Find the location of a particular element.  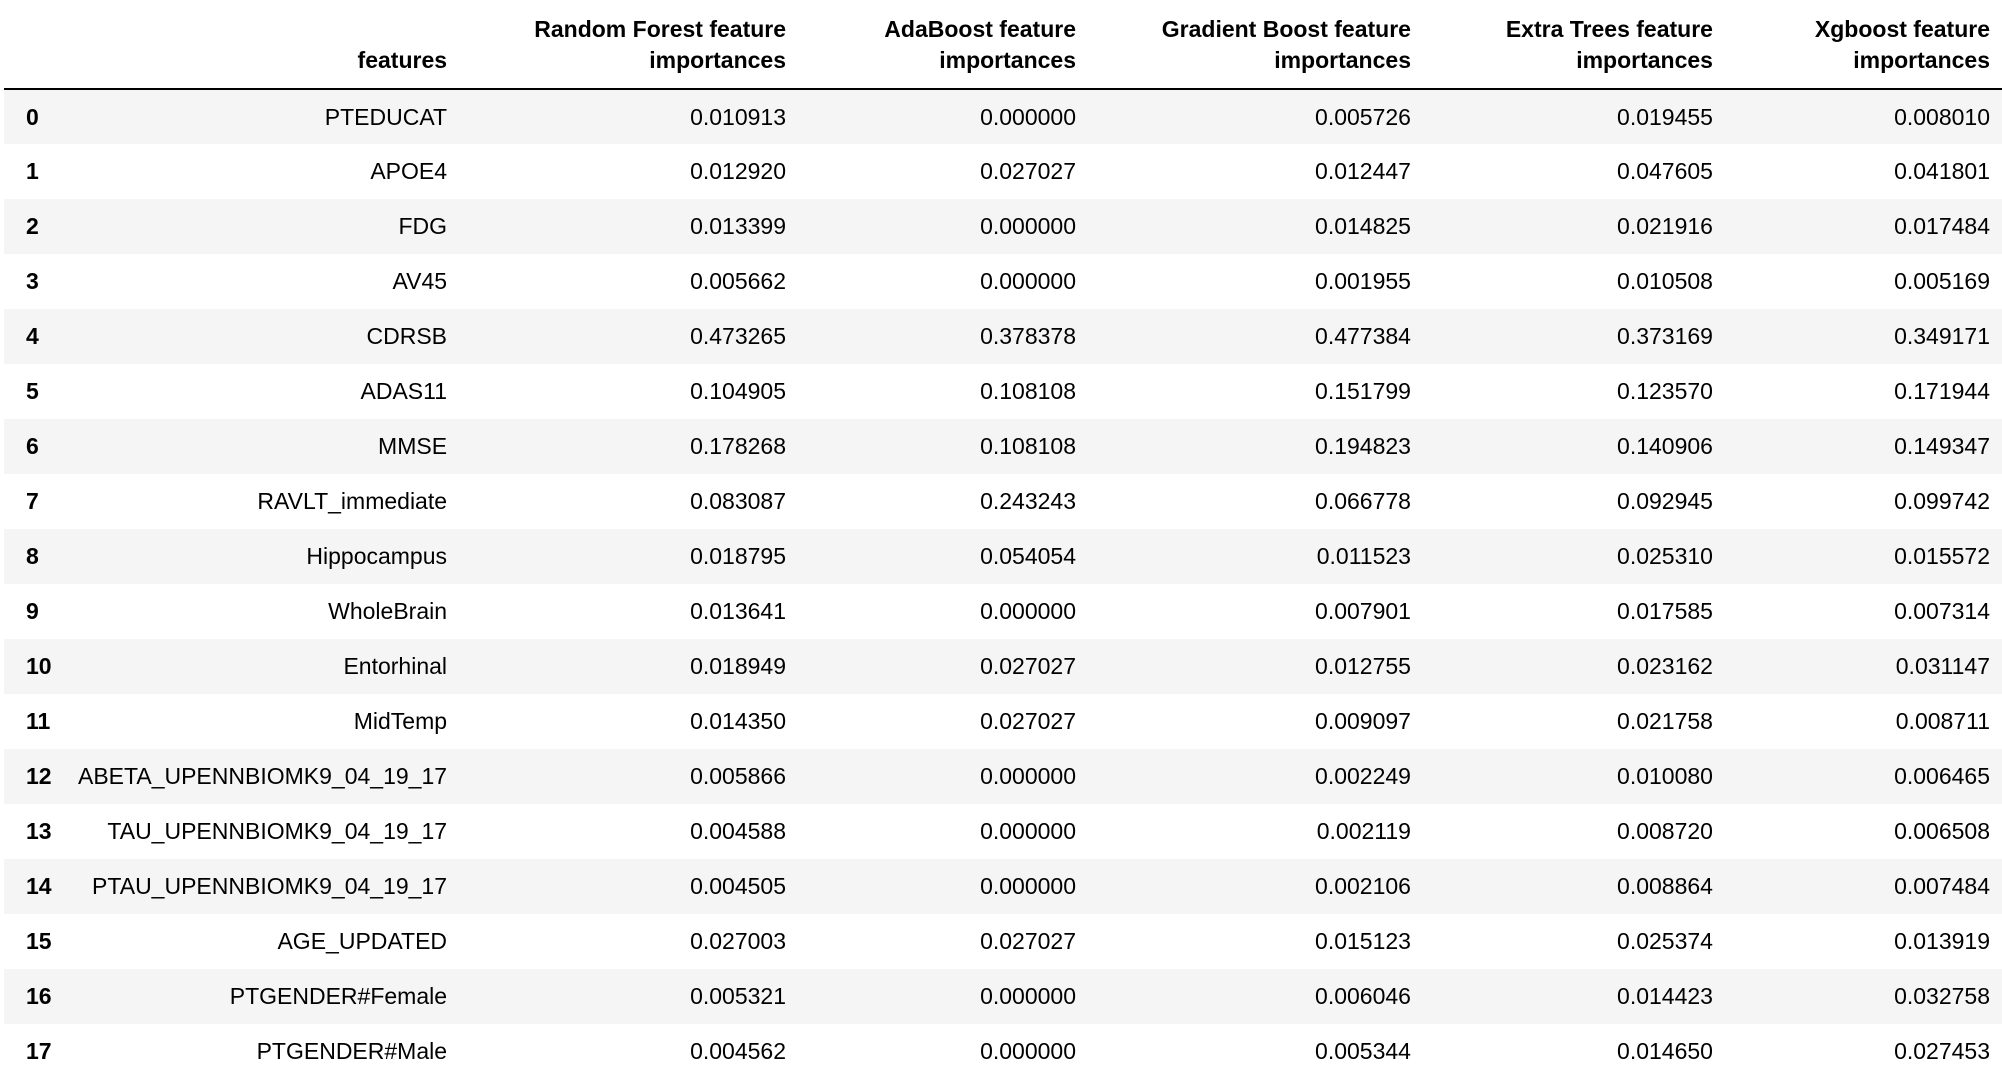

row-index: 12 is located at coordinates (39, 776).